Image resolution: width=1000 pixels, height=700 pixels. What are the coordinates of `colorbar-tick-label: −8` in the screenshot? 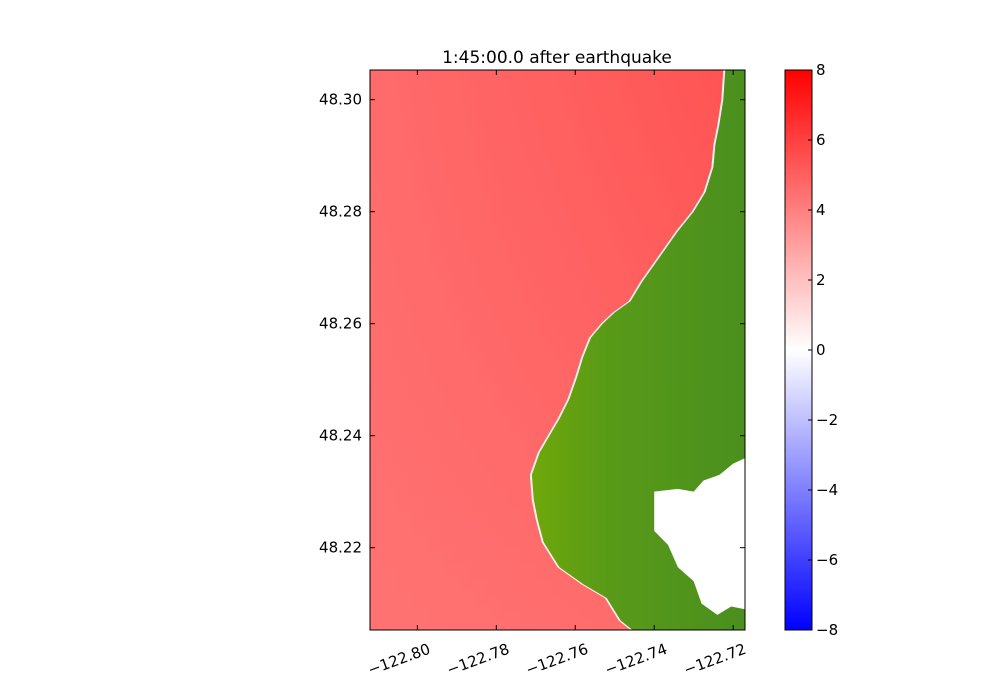 It's located at (827, 630).